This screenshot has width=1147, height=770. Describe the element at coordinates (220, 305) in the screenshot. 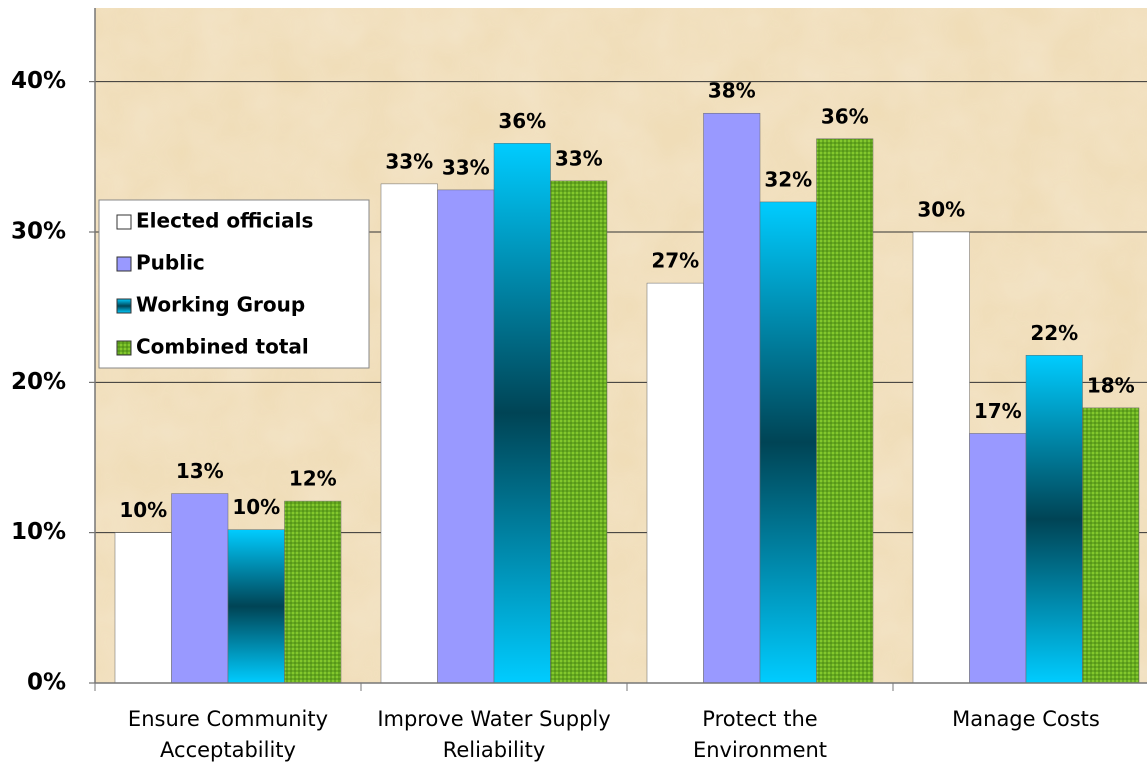

I see `legend-label: Working Group` at that location.